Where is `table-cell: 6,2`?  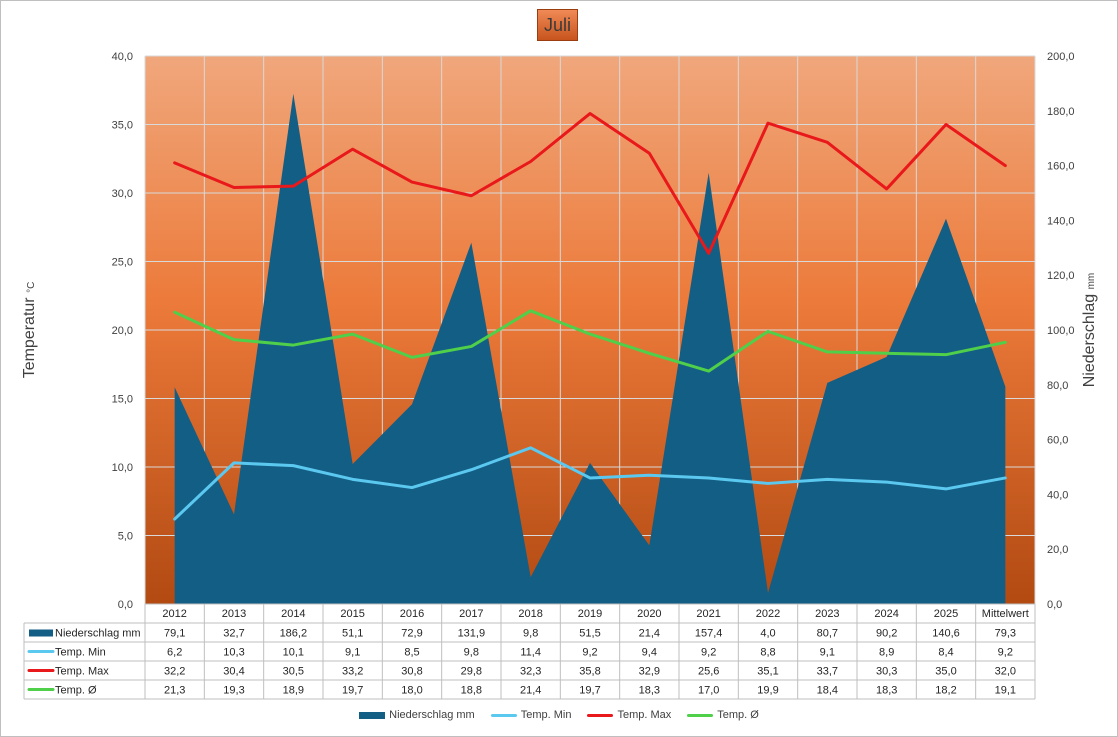 table-cell: 6,2 is located at coordinates (174, 653).